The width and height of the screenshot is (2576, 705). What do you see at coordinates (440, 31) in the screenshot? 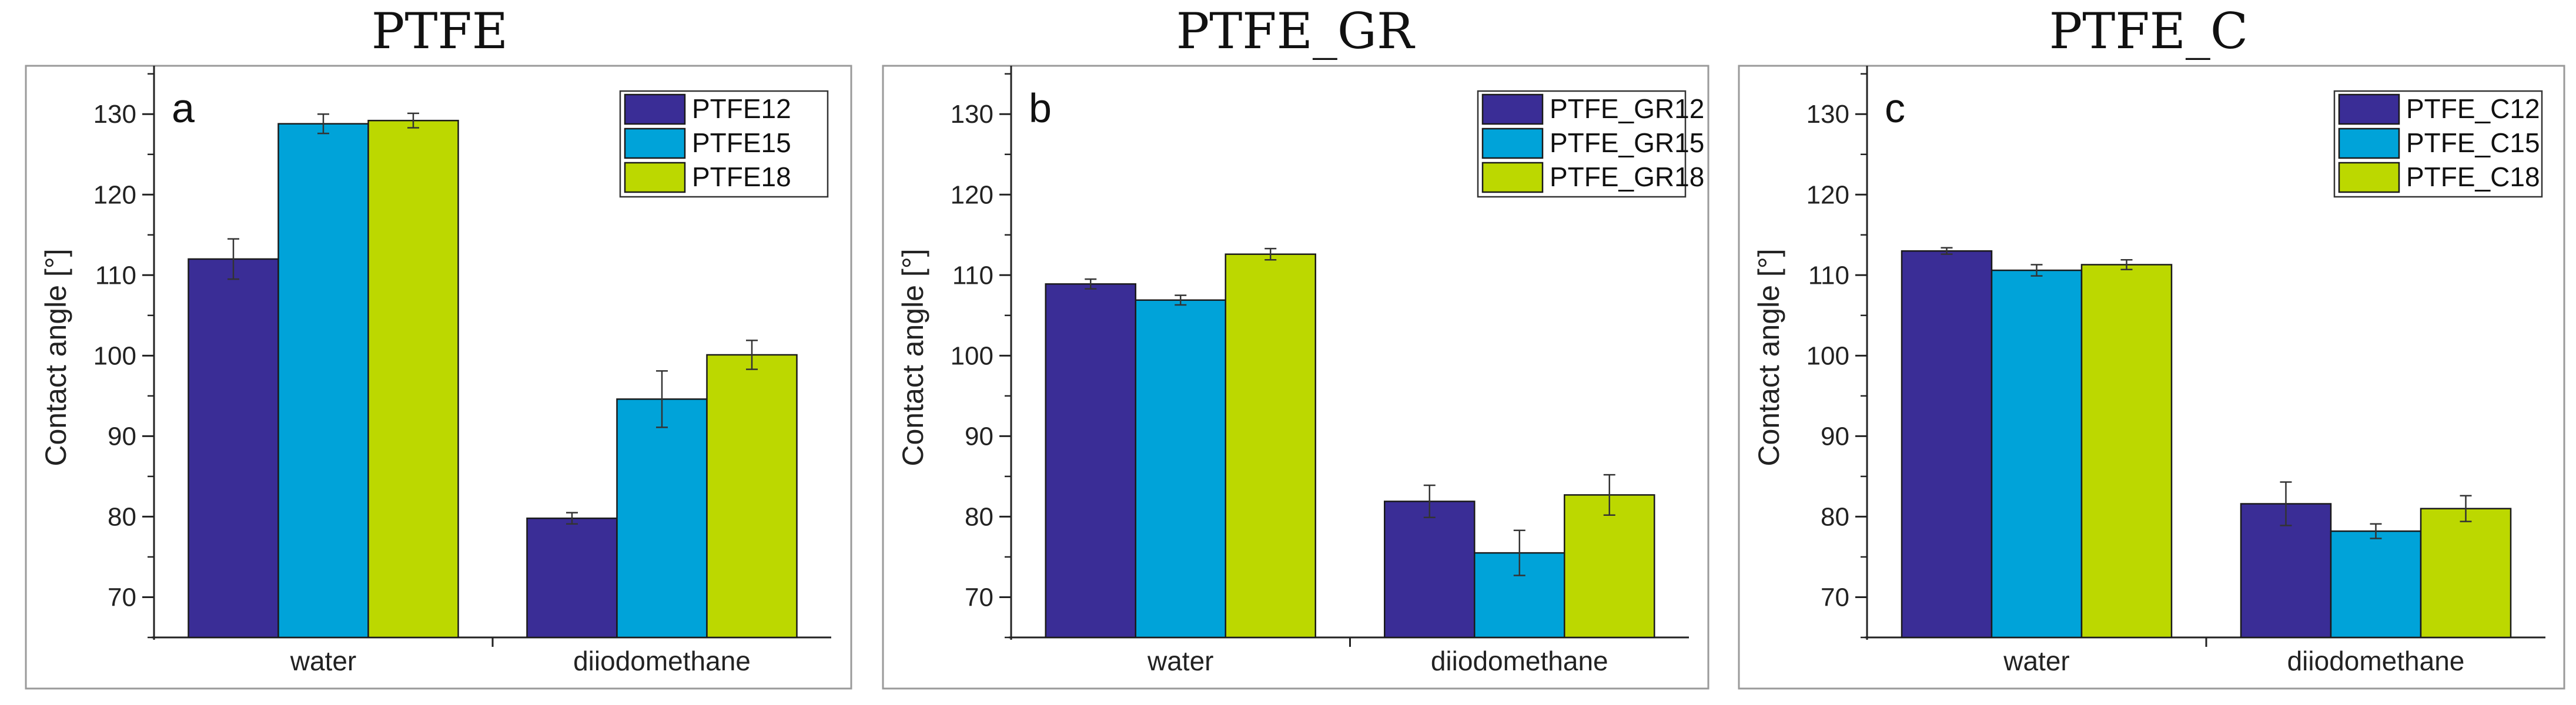
I see `panel-title: PTFE` at bounding box center [440, 31].